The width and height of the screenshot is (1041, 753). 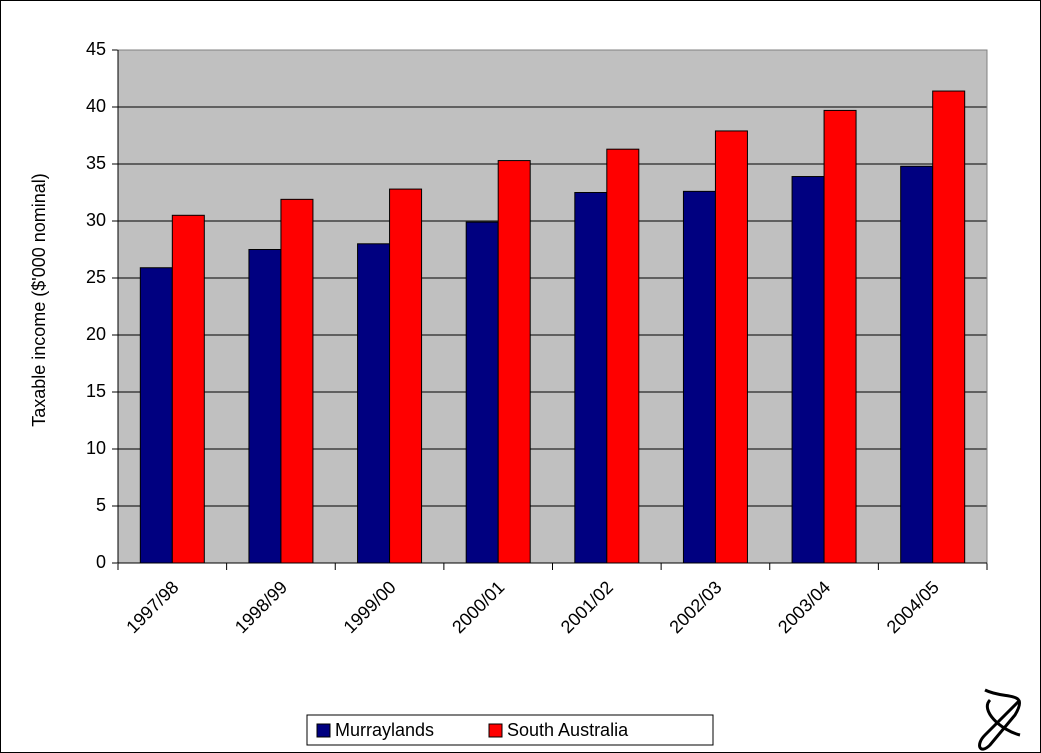 I want to click on y-tick-label: 30, so click(x=96, y=220).